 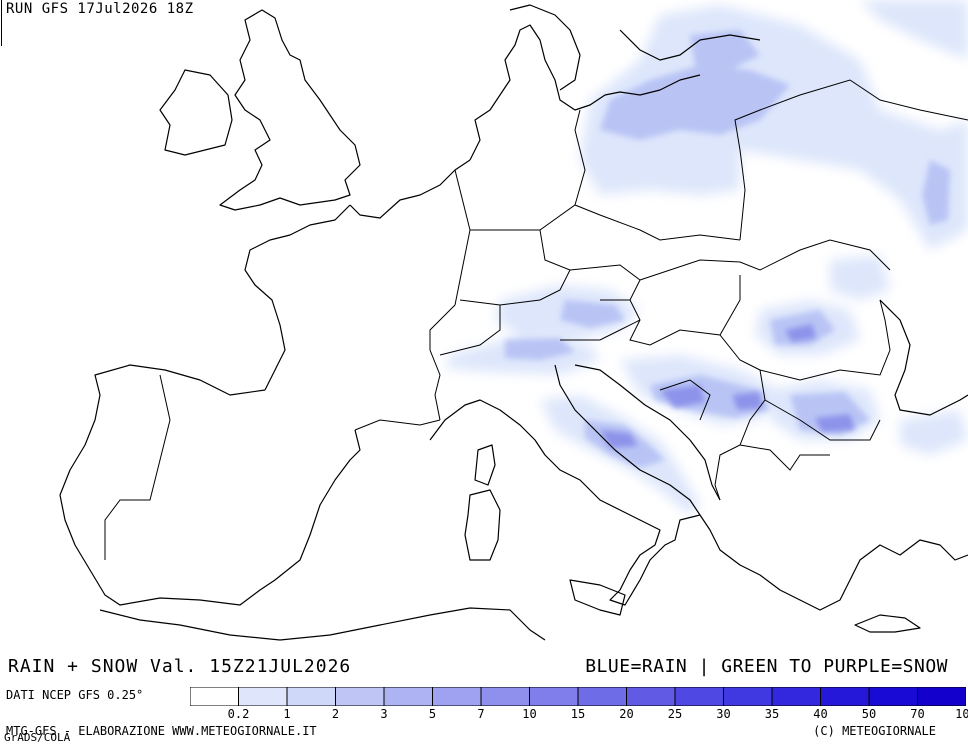 What do you see at coordinates (887, 623) in the screenshot?
I see `crete-outline` at bounding box center [887, 623].